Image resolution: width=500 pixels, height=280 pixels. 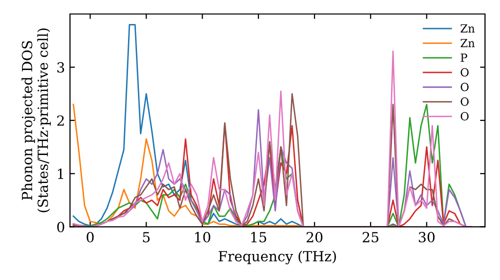 What do you see at coordinates (90, 237) in the screenshot?
I see `x-tick-label: 0` at bounding box center [90, 237].